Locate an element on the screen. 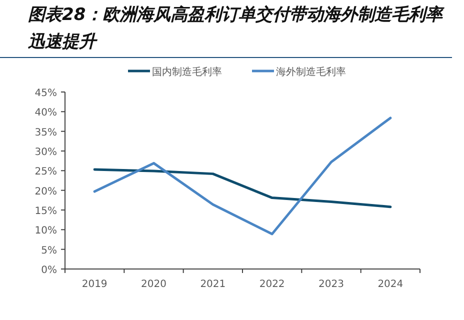 The height and width of the screenshot is (320, 464). legend-label: 国内制造毛利率 is located at coordinates (187, 72).